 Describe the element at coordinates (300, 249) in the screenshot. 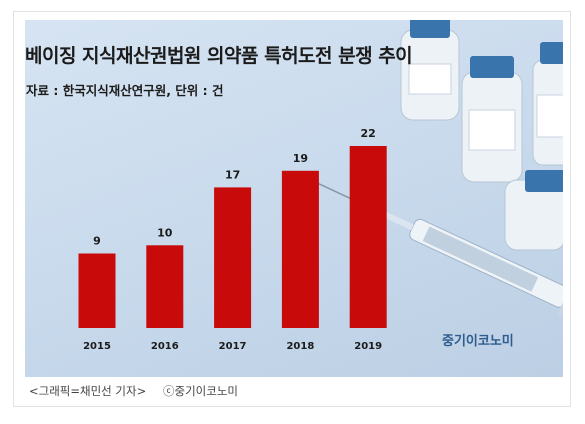

I see `bar-2018` at that location.